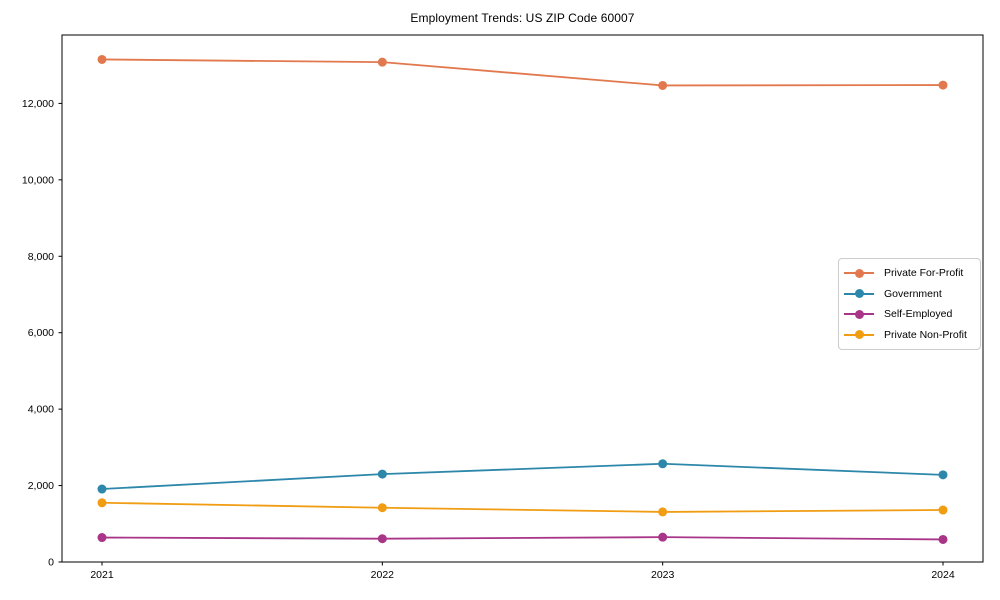 This screenshot has width=1000, height=600. I want to click on legend-item-private-for-profit: Private For-Profit, so click(909, 273).